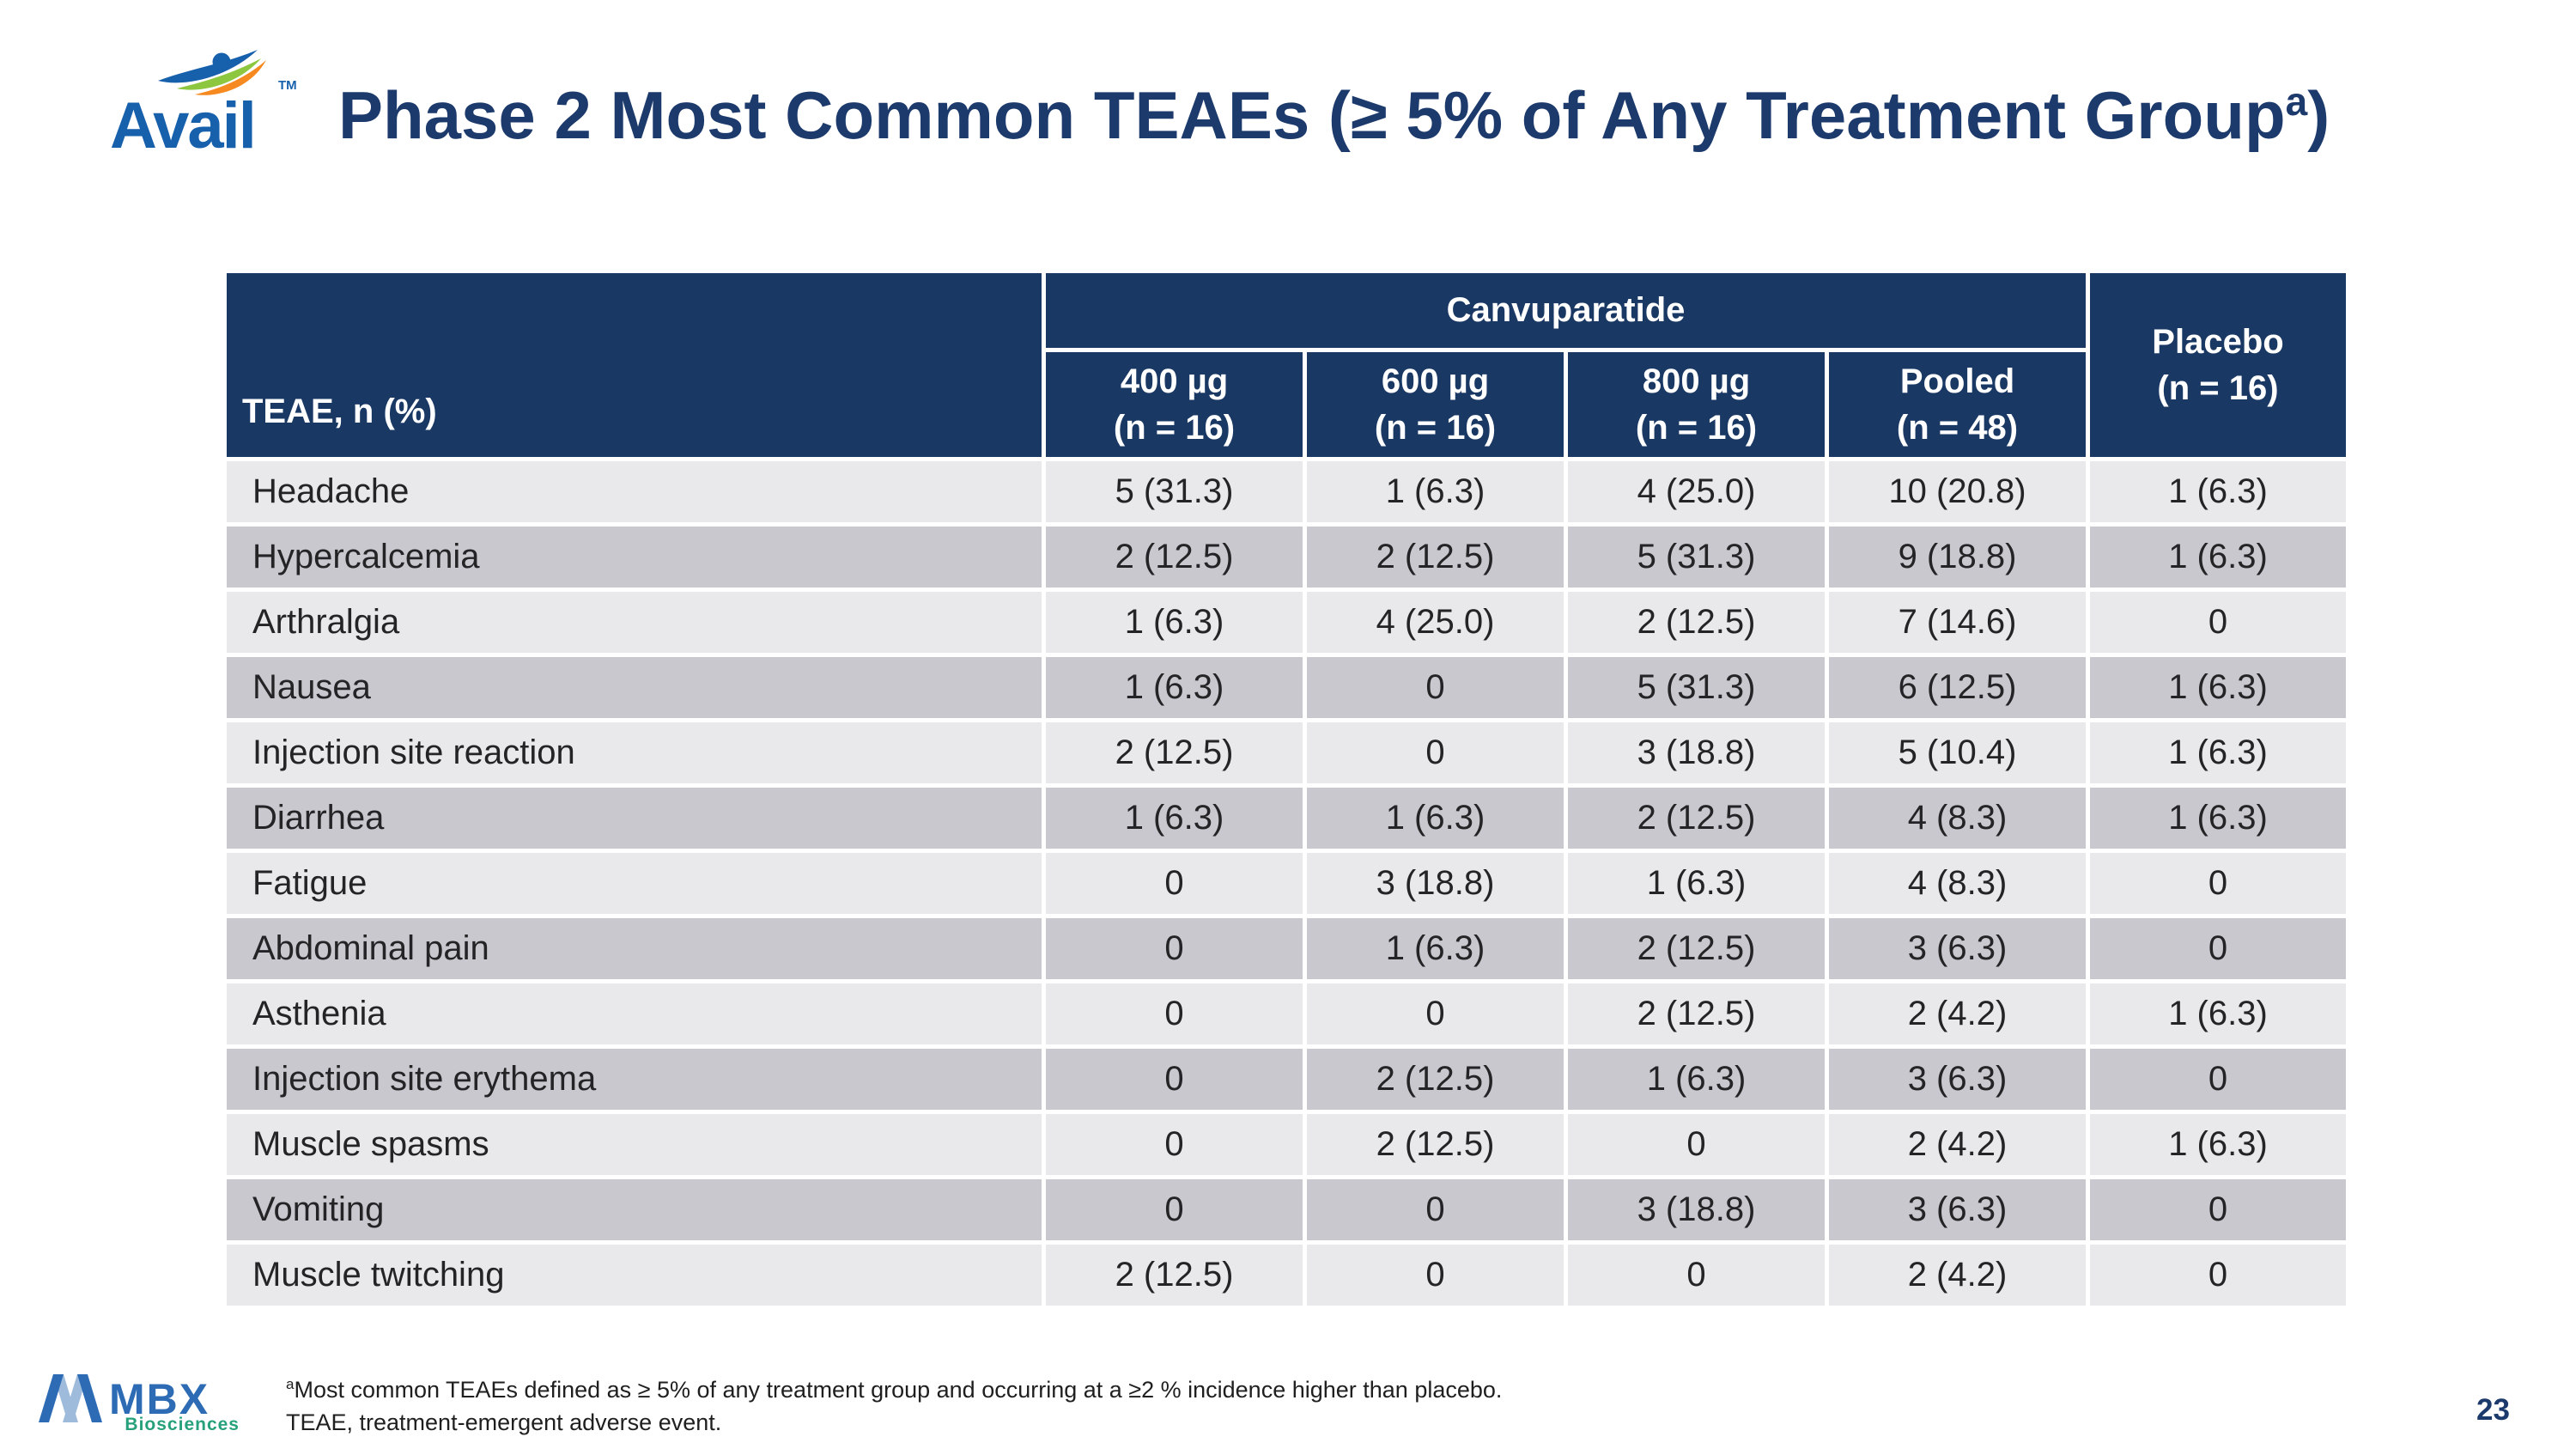  I want to click on footnote-line-2: TEAE, treatment-emergent adverse event., so click(504, 1422).